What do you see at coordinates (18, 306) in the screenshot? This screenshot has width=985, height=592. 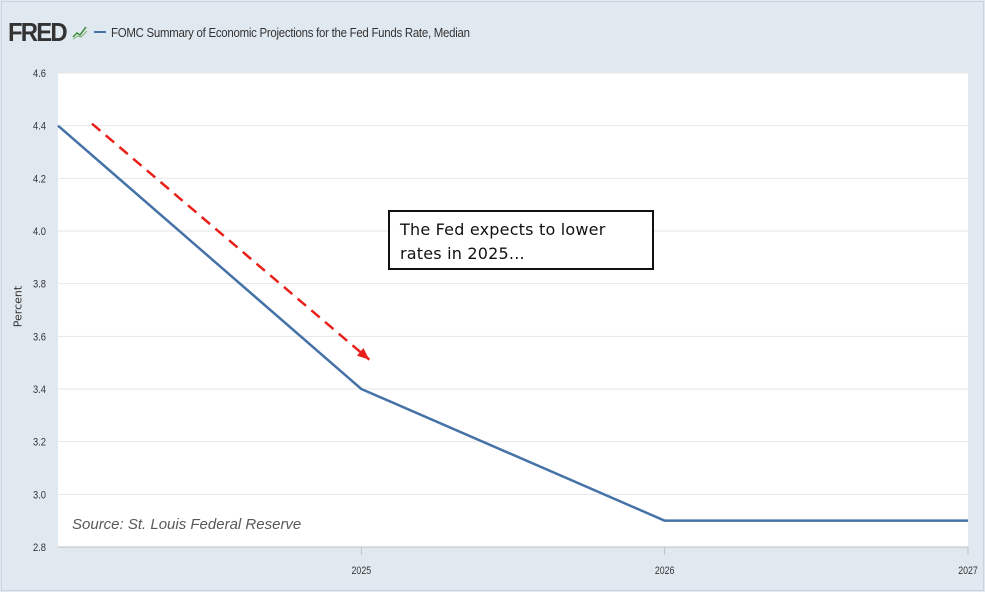 I see `y-axis-label: Percent` at bounding box center [18, 306].